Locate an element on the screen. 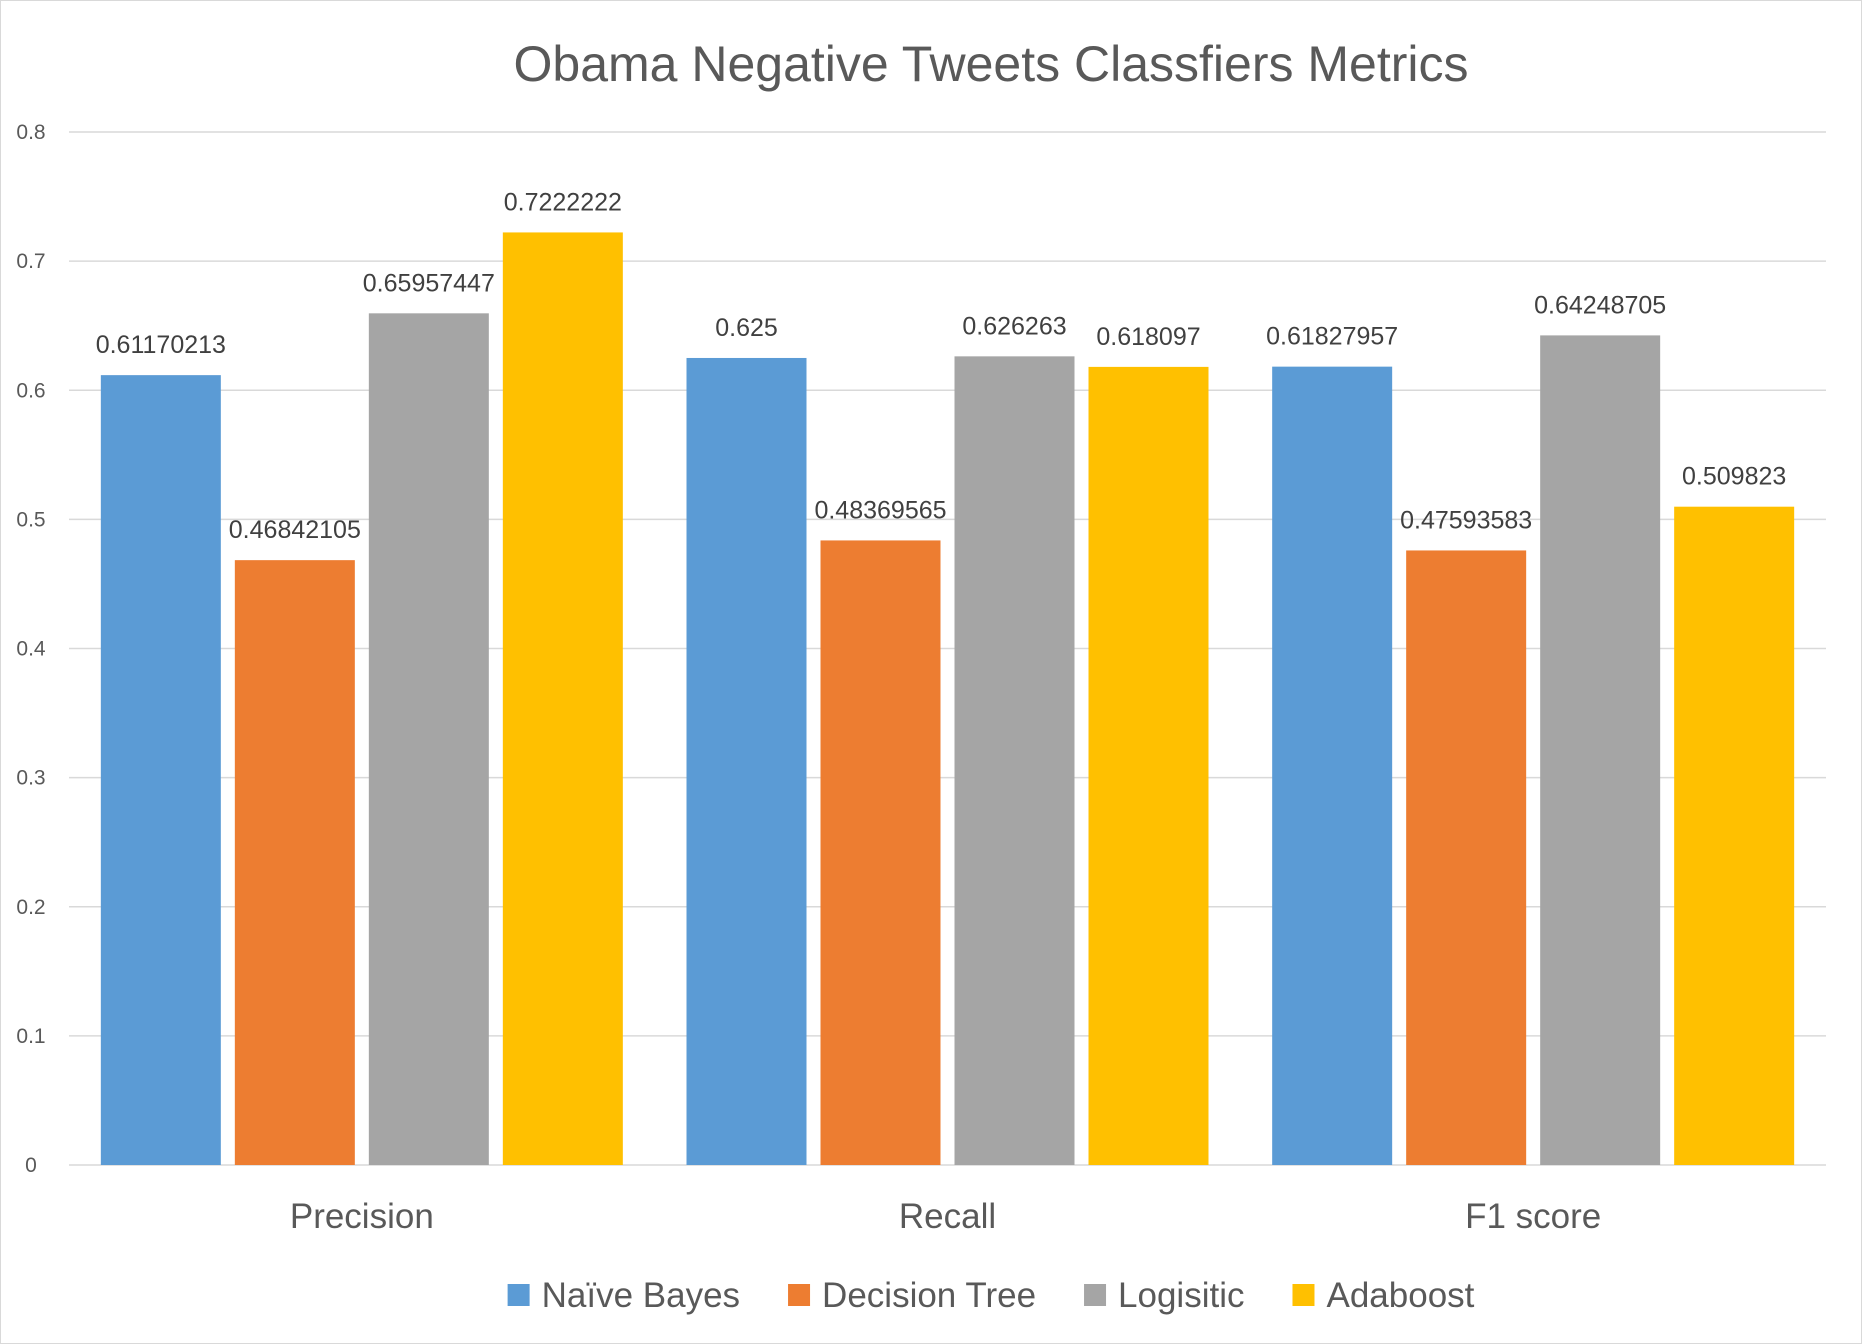  x-axis-ticks: Precision Recall F1 score is located at coordinates (945, 1216).